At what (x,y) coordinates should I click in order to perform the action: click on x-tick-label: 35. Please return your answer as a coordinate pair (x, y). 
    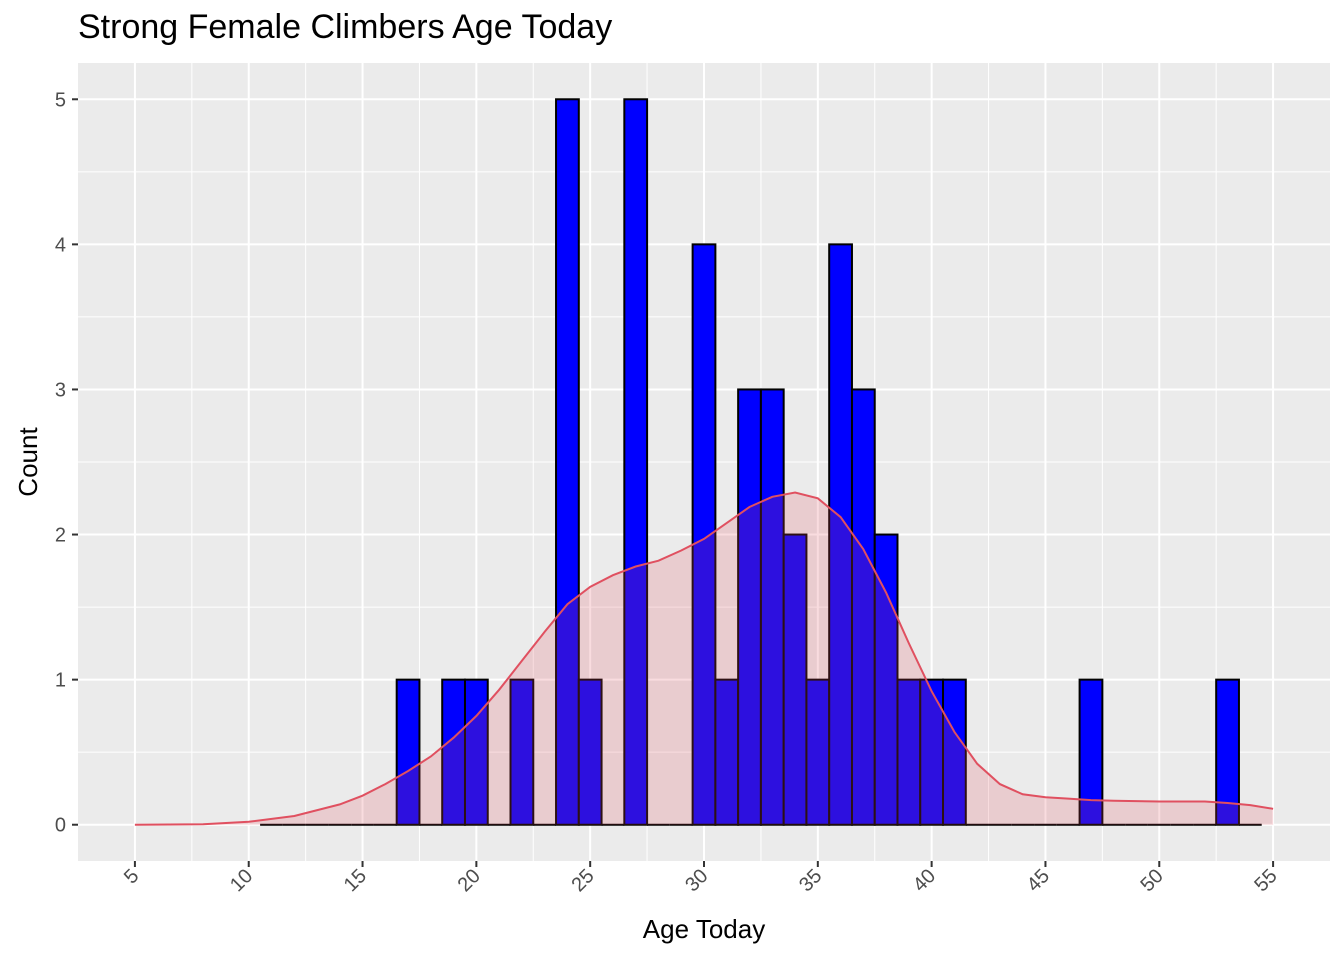
    Looking at the image, I should click on (810, 880).